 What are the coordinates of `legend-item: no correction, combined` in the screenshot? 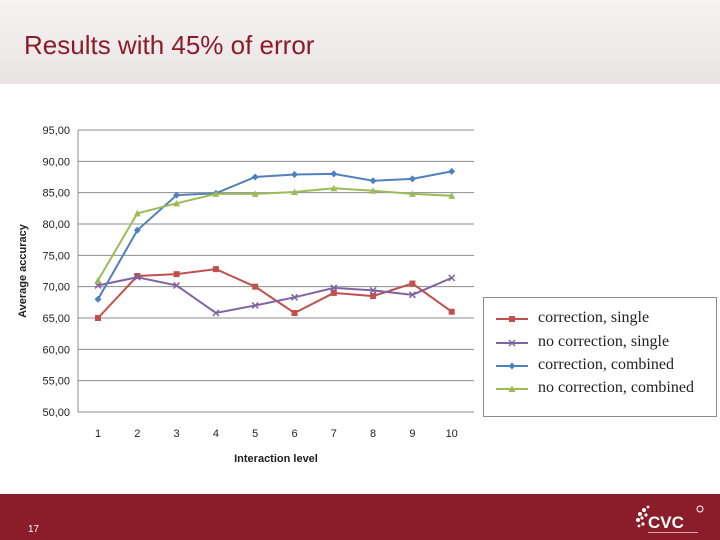 It's located at (600, 389).